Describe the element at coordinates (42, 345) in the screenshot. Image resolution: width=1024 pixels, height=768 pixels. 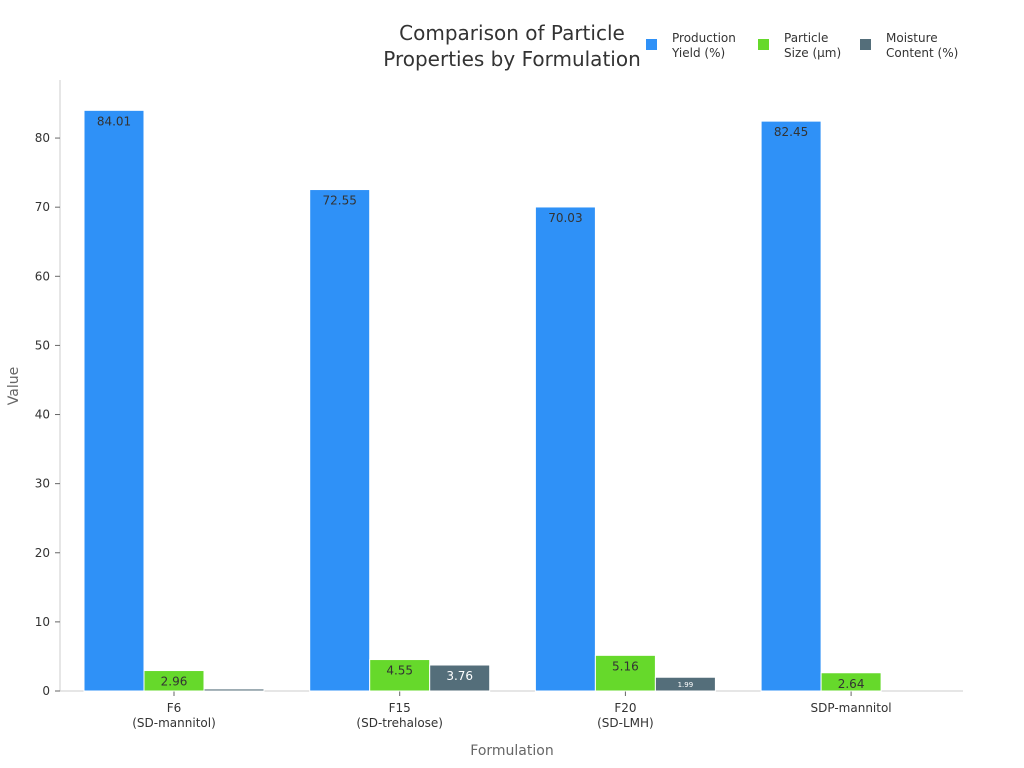
I see `y-tick-label: 50` at that location.